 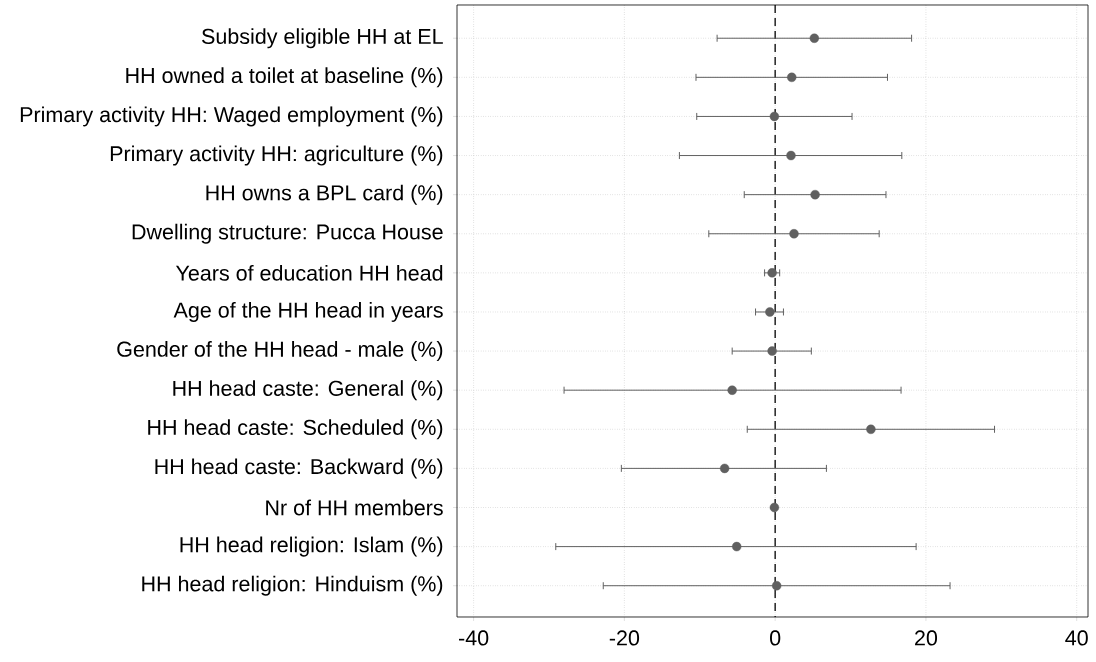 What do you see at coordinates (280, 351) in the screenshot?
I see `y-tick-label: Gender of the HH head - male (%)` at bounding box center [280, 351].